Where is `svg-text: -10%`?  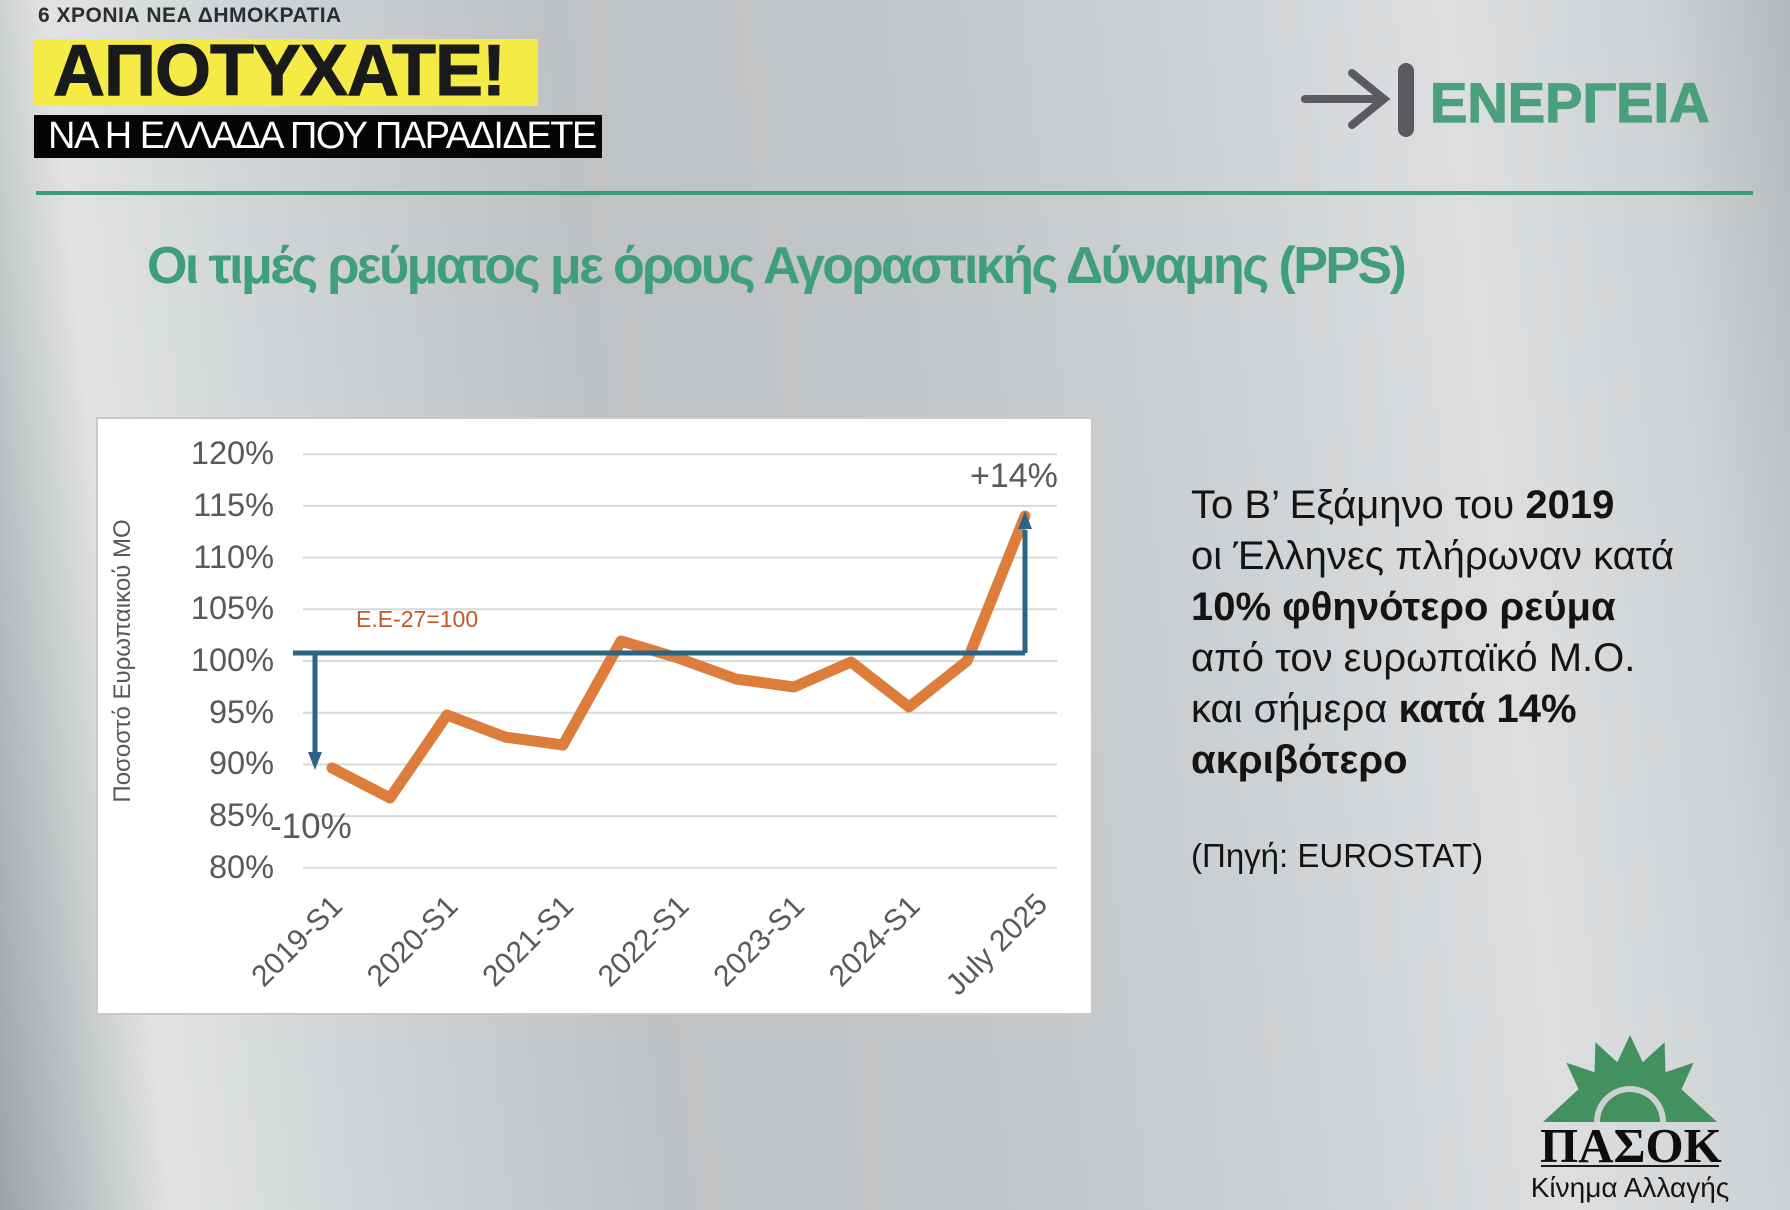 svg-text: -10% is located at coordinates (311, 826).